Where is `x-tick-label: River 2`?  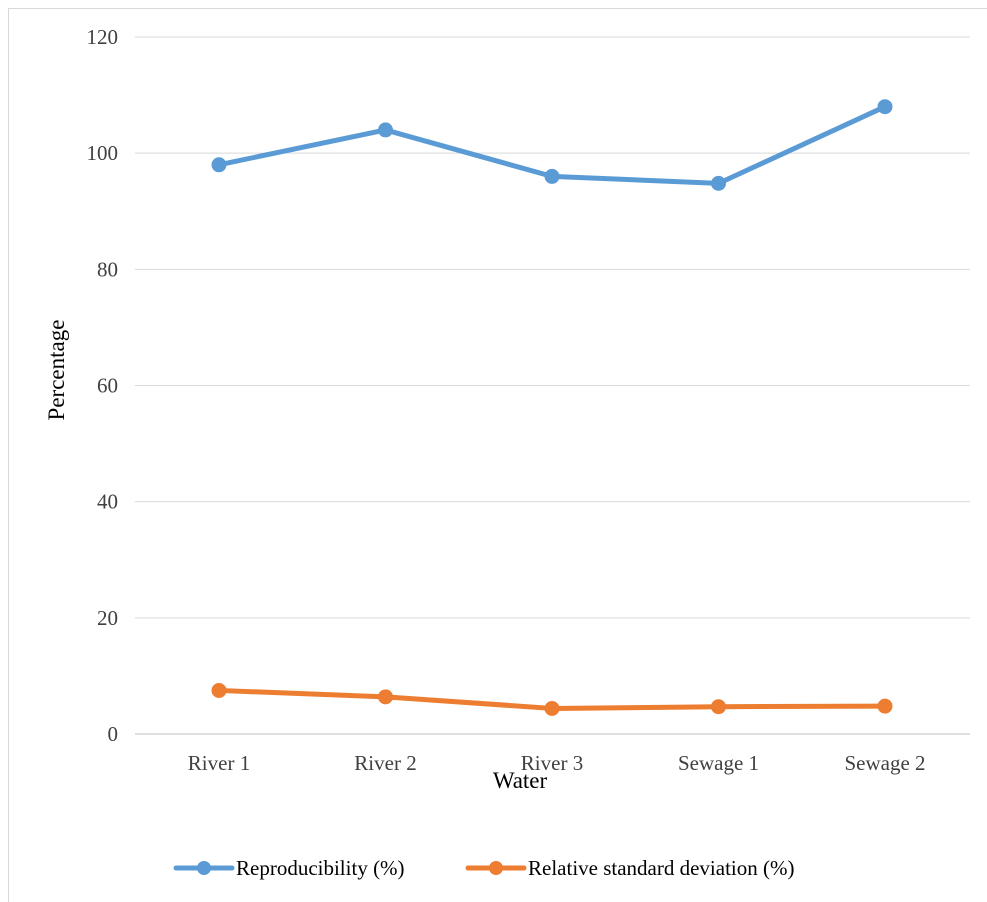
x-tick-label: River 2 is located at coordinates (385, 763).